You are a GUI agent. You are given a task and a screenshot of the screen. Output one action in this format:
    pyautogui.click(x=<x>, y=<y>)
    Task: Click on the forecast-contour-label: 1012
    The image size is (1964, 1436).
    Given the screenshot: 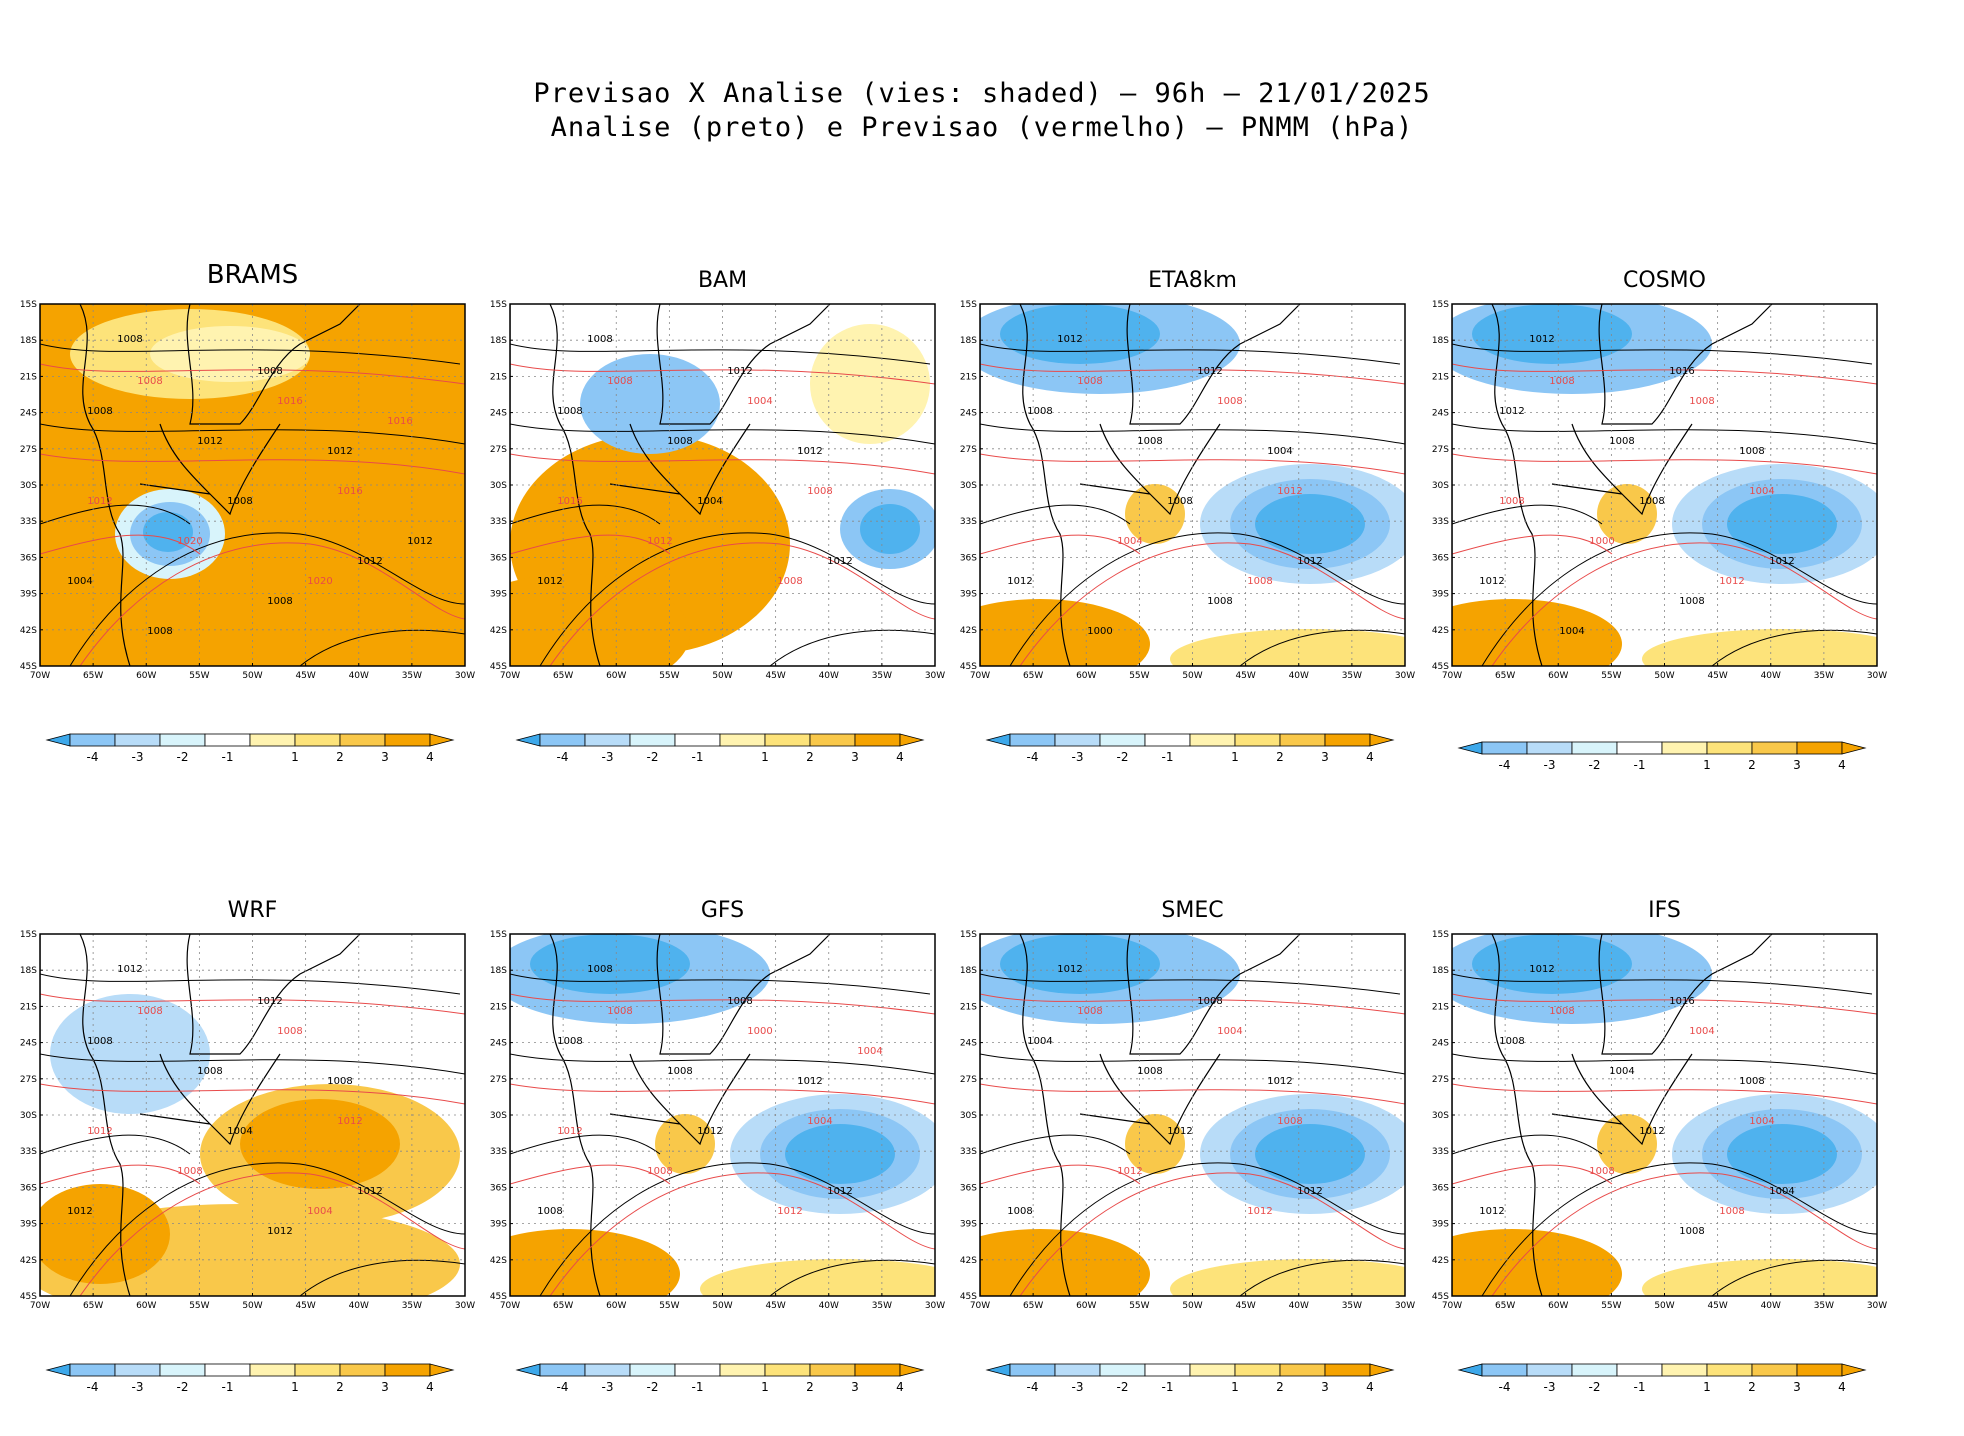 What is the action you would take?
    pyautogui.click(x=569, y=1131)
    